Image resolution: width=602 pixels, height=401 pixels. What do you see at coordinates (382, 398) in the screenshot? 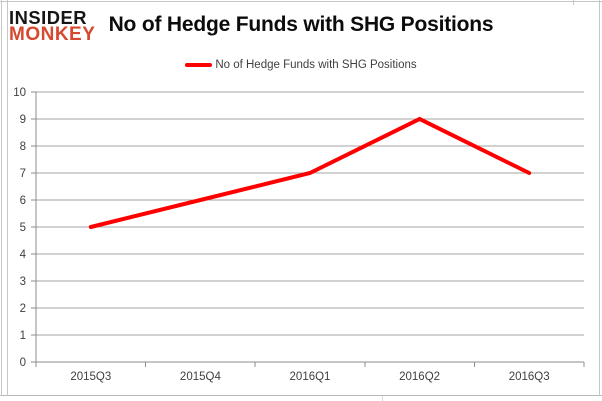
I see `frame-artifact-bottom-tick` at bounding box center [382, 398].